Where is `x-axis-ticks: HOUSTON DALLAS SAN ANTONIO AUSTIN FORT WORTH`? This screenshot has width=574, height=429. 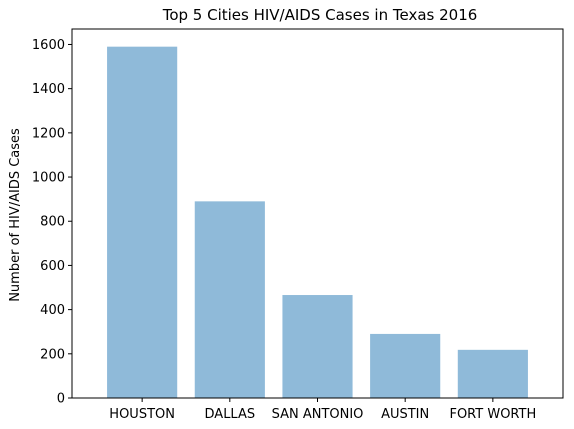
x-axis-ticks: HOUSTON DALLAS SAN ANTONIO AUSTIN FORT WORTH is located at coordinates (322, 410).